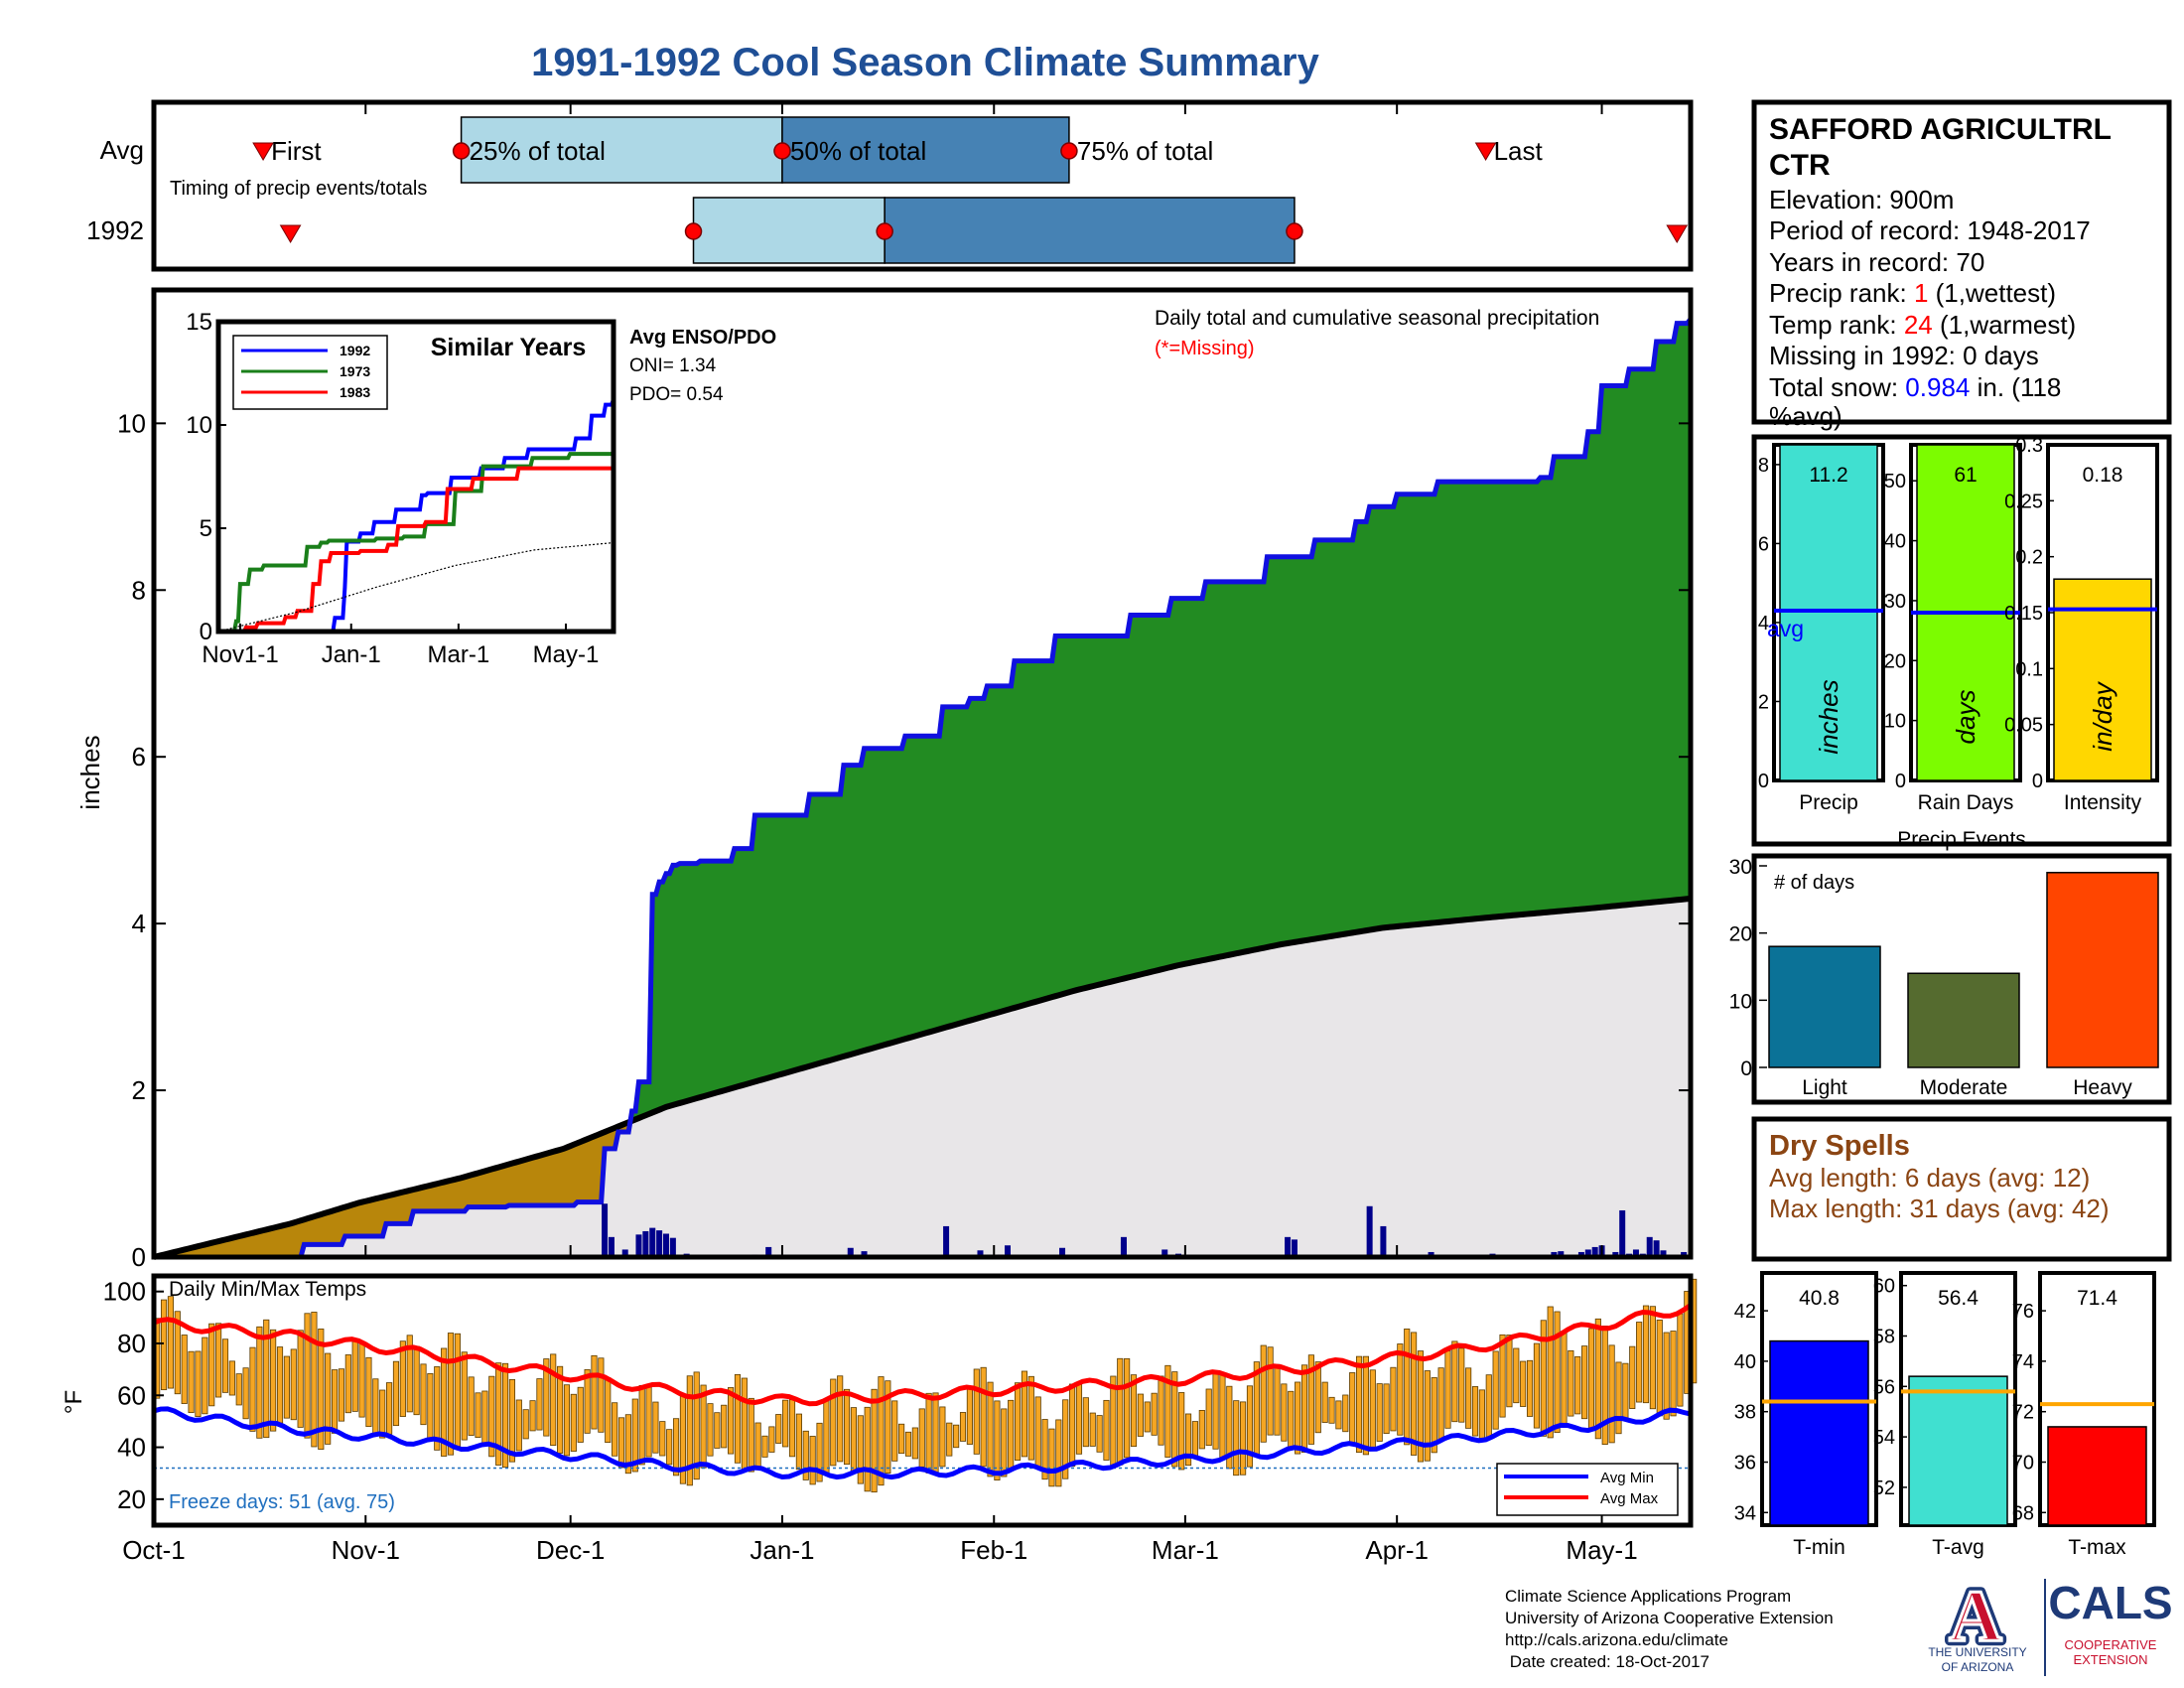 The image size is (2184, 1688). What do you see at coordinates (1800, 165) in the screenshot?
I see `station-name-line2: CTR` at bounding box center [1800, 165].